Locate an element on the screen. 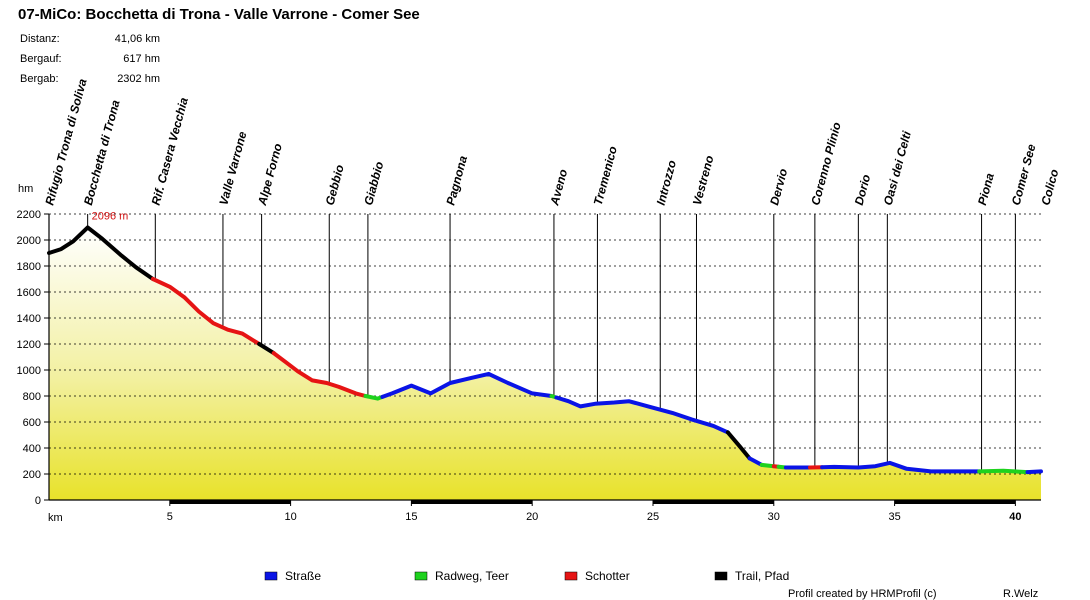 This screenshot has height=600, width=1090. legend-item-radweg: Radweg, Teer is located at coordinates (461, 576).